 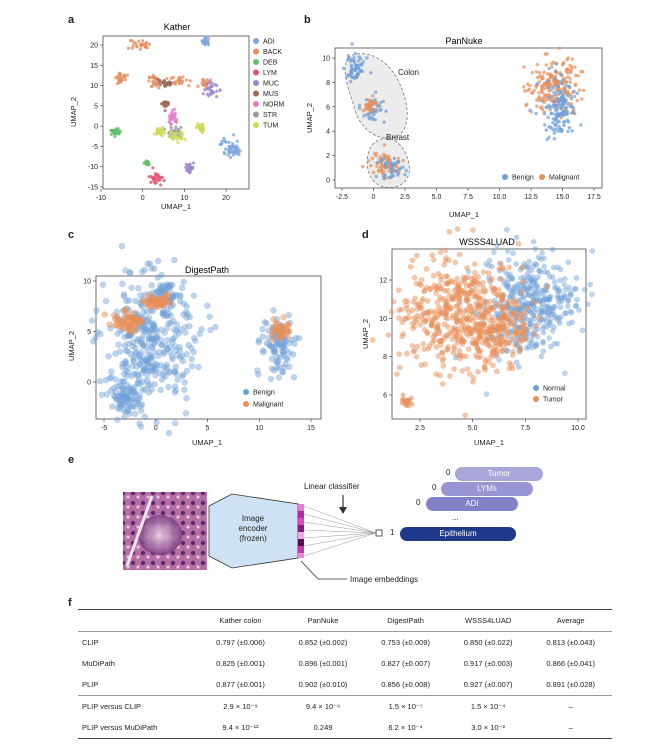 What do you see at coordinates (458, 534) in the screenshot?
I see `class-epithelium: Epithelium` at bounding box center [458, 534].